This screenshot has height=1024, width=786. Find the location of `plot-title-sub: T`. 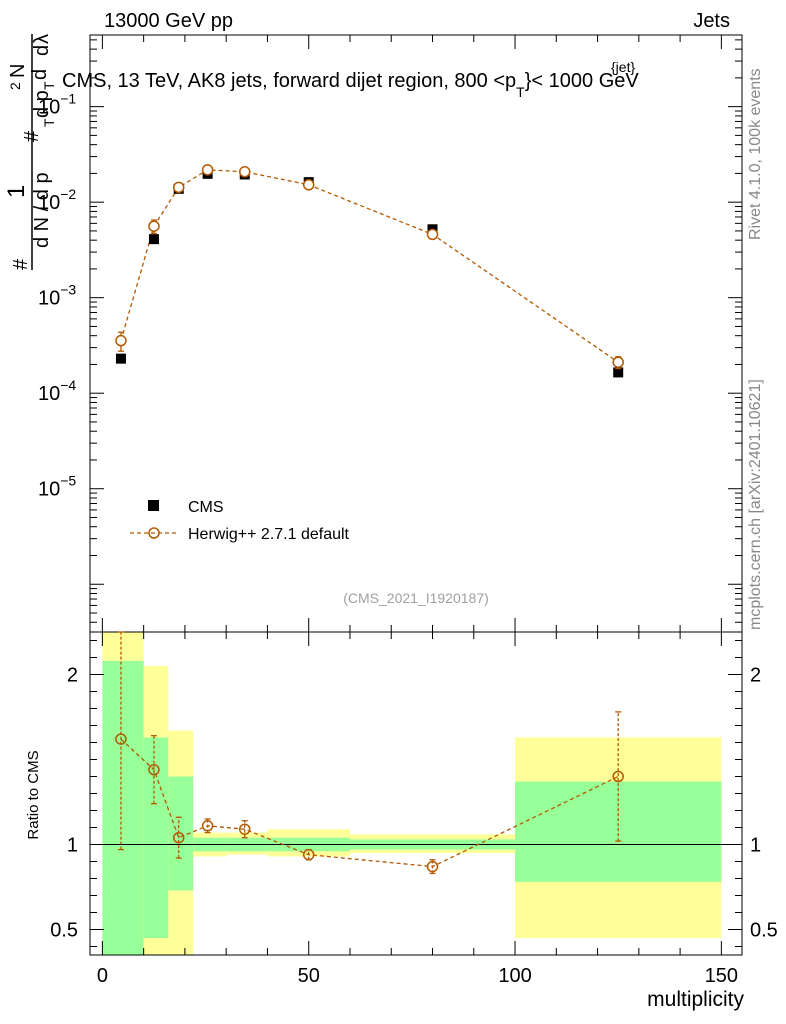

plot-title-sub: T is located at coordinates (520, 92).